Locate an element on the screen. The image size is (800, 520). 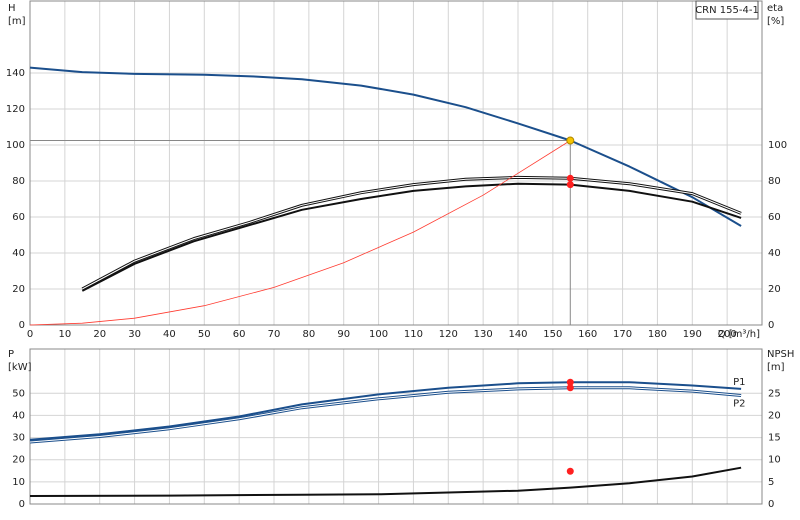
x-tick-label: 110 is located at coordinates (413, 334).